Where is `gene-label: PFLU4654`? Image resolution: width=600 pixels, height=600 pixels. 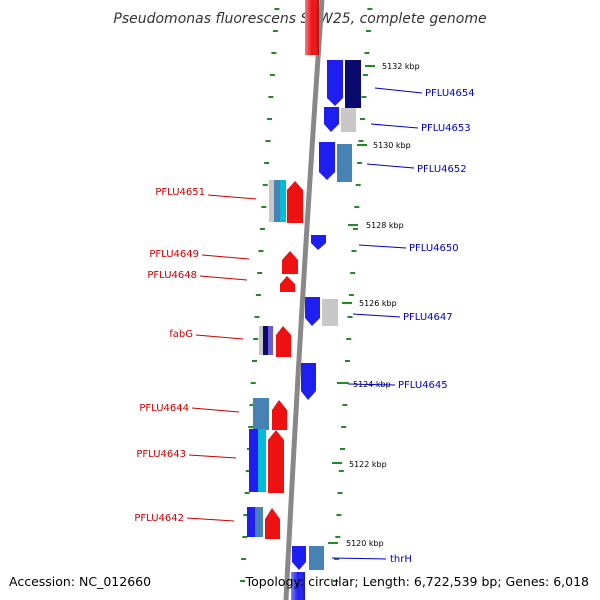 gene-label: PFLU4654 is located at coordinates (450, 93).